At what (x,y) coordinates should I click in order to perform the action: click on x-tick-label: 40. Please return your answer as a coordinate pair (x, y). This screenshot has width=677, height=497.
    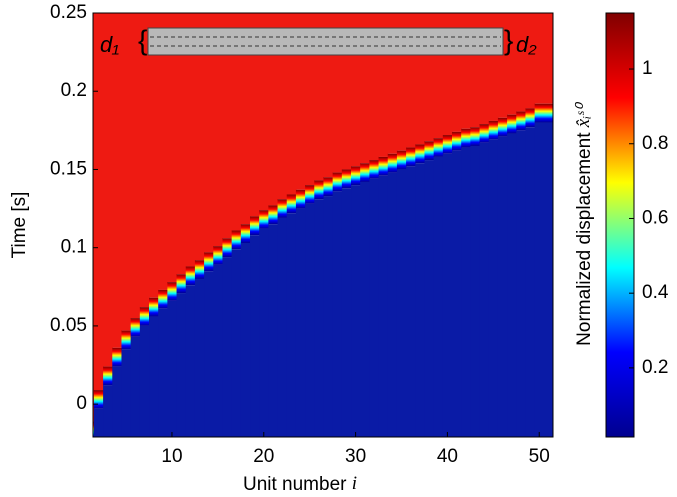
    Looking at the image, I should click on (447, 456).